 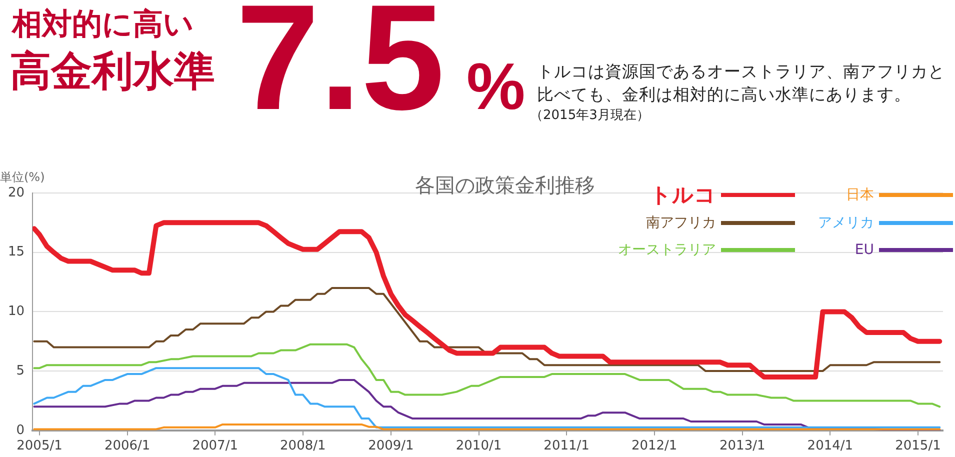 What do you see at coordinates (918, 446) in the screenshot?
I see `x-tick-label: 2015/1` at bounding box center [918, 446].